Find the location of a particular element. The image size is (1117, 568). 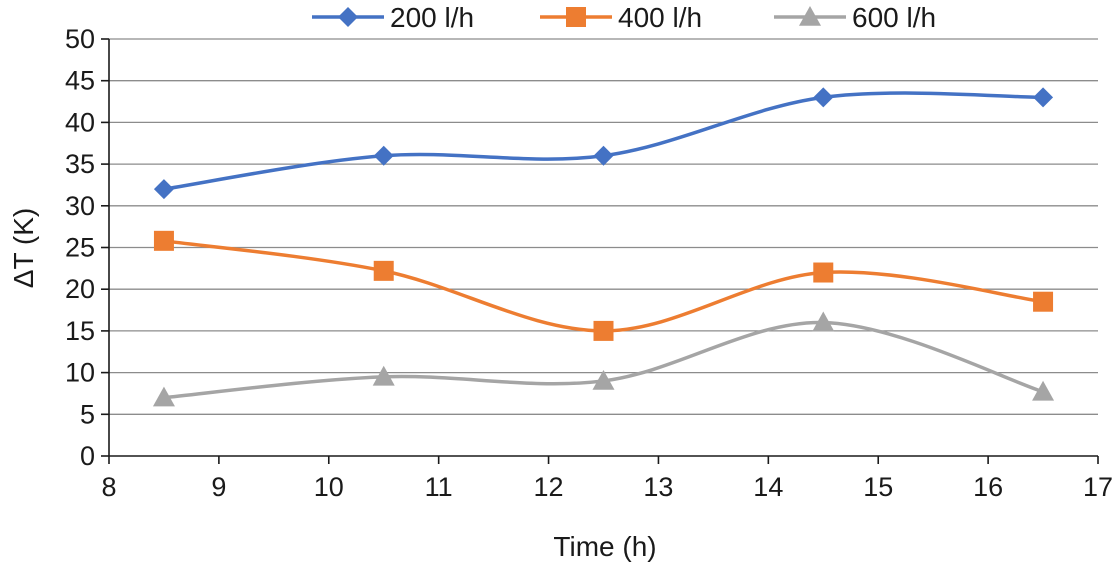

y-tick-label: 40 is located at coordinates (80, 122).